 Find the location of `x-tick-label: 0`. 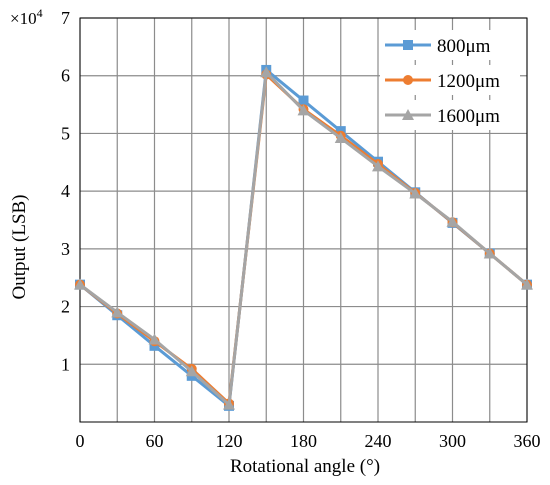

x-tick-label: 0 is located at coordinates (80, 441).